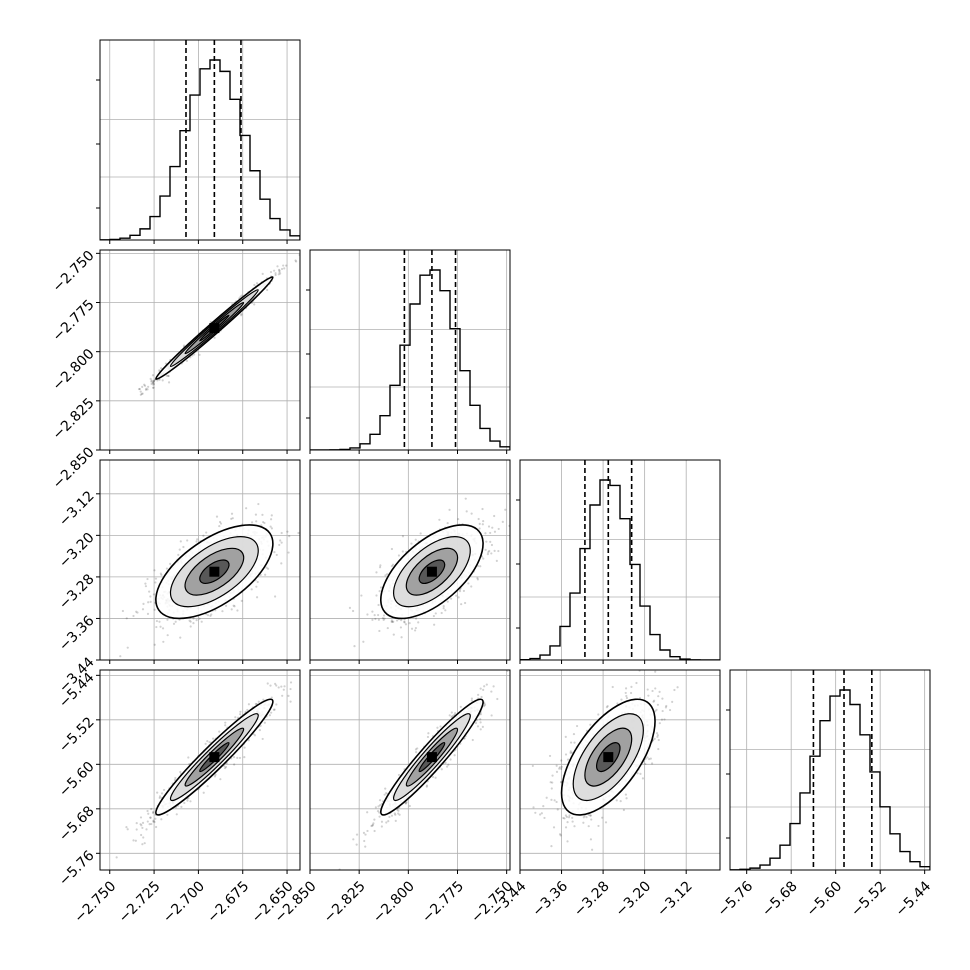 This screenshot has height=970, width=970. What do you see at coordinates (443, 902) in the screenshot?
I see `xtick-label: −2.775` at bounding box center [443, 902].